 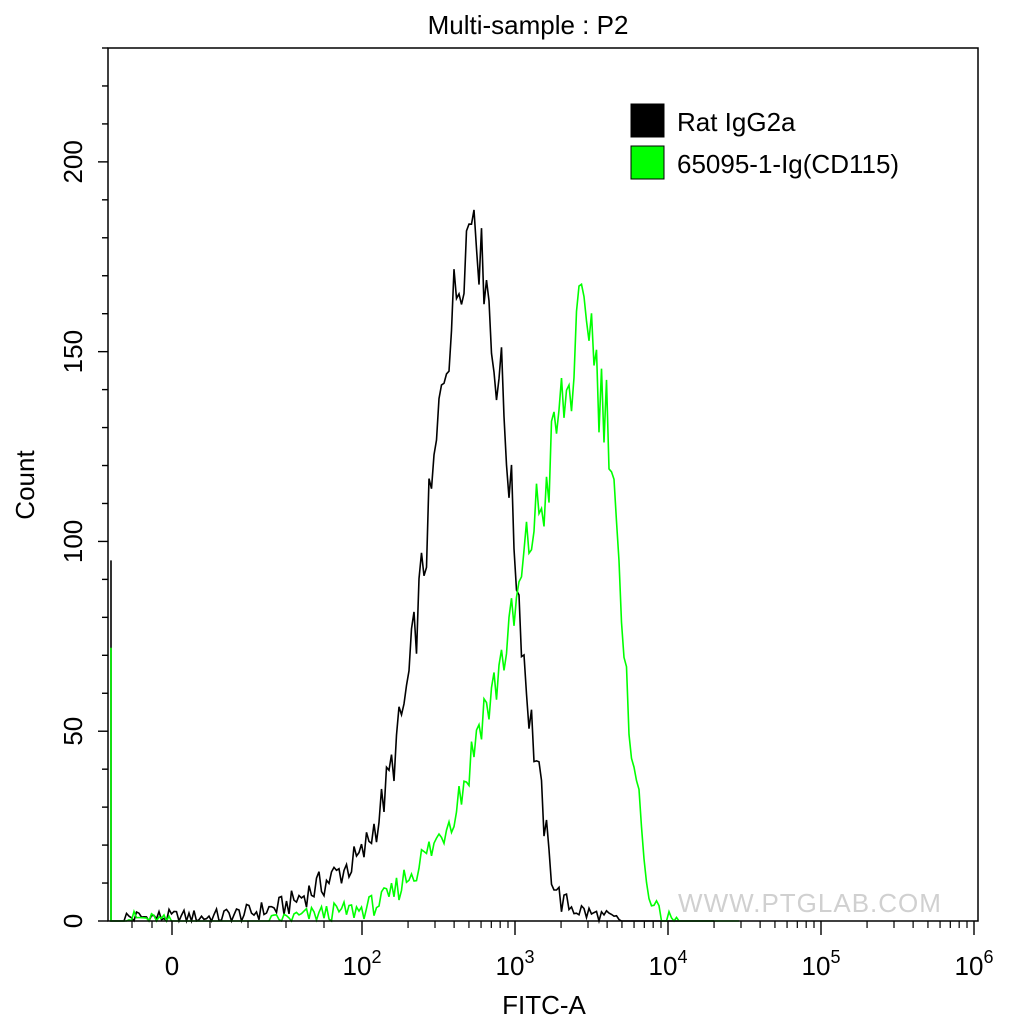 I want to click on x-tick-label: 10⁵, so click(x=821, y=964).